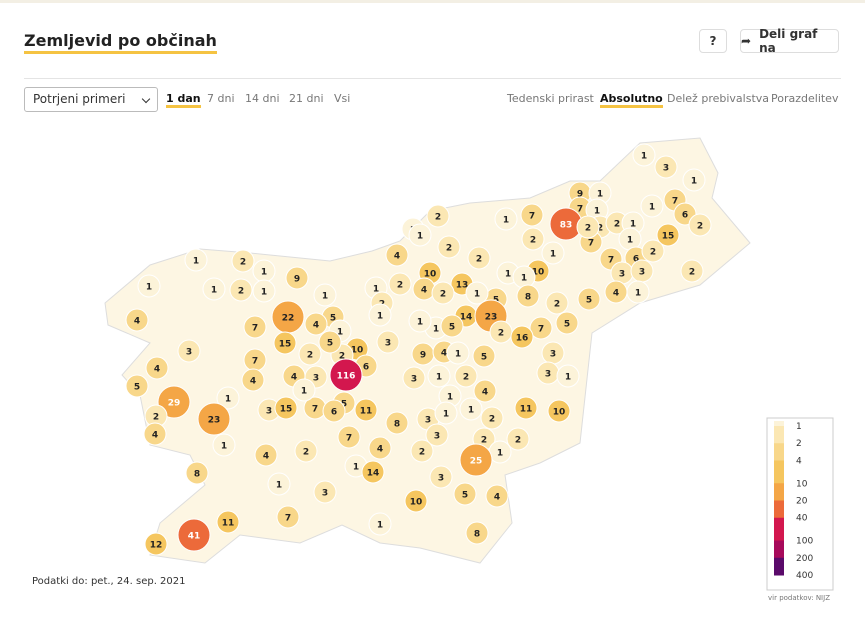  I want to click on separator, so click(432, 78).